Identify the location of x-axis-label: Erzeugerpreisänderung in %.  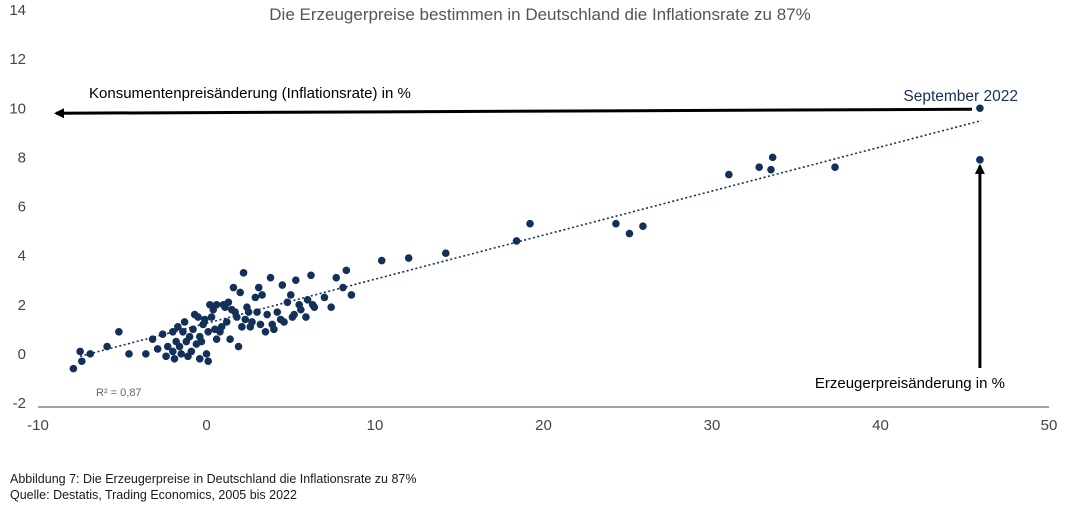
(910, 383).